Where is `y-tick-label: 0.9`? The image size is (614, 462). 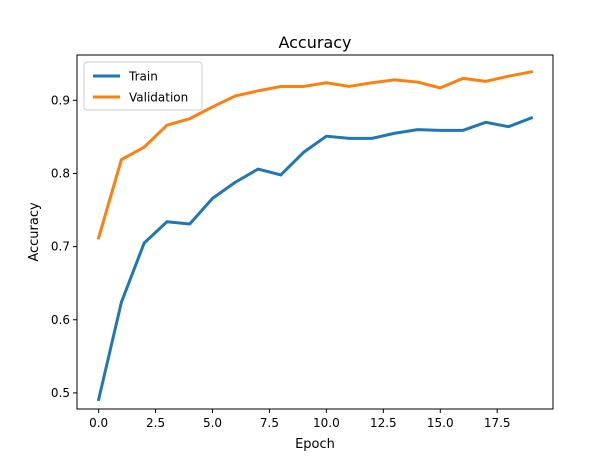 y-tick-label: 0.9 is located at coordinates (60, 100).